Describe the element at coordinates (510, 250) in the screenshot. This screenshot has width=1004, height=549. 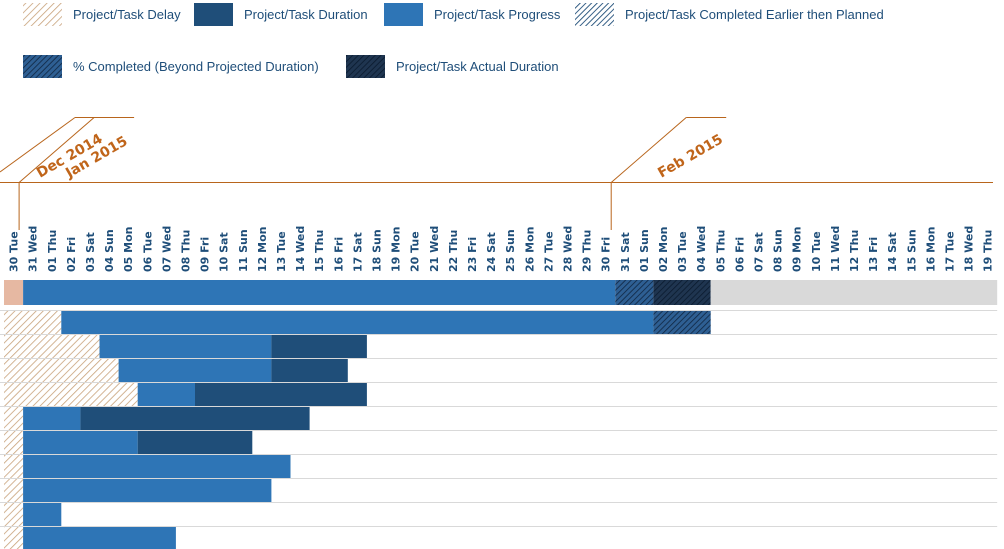
I see `day-tick-label: 25 Sun` at that location.